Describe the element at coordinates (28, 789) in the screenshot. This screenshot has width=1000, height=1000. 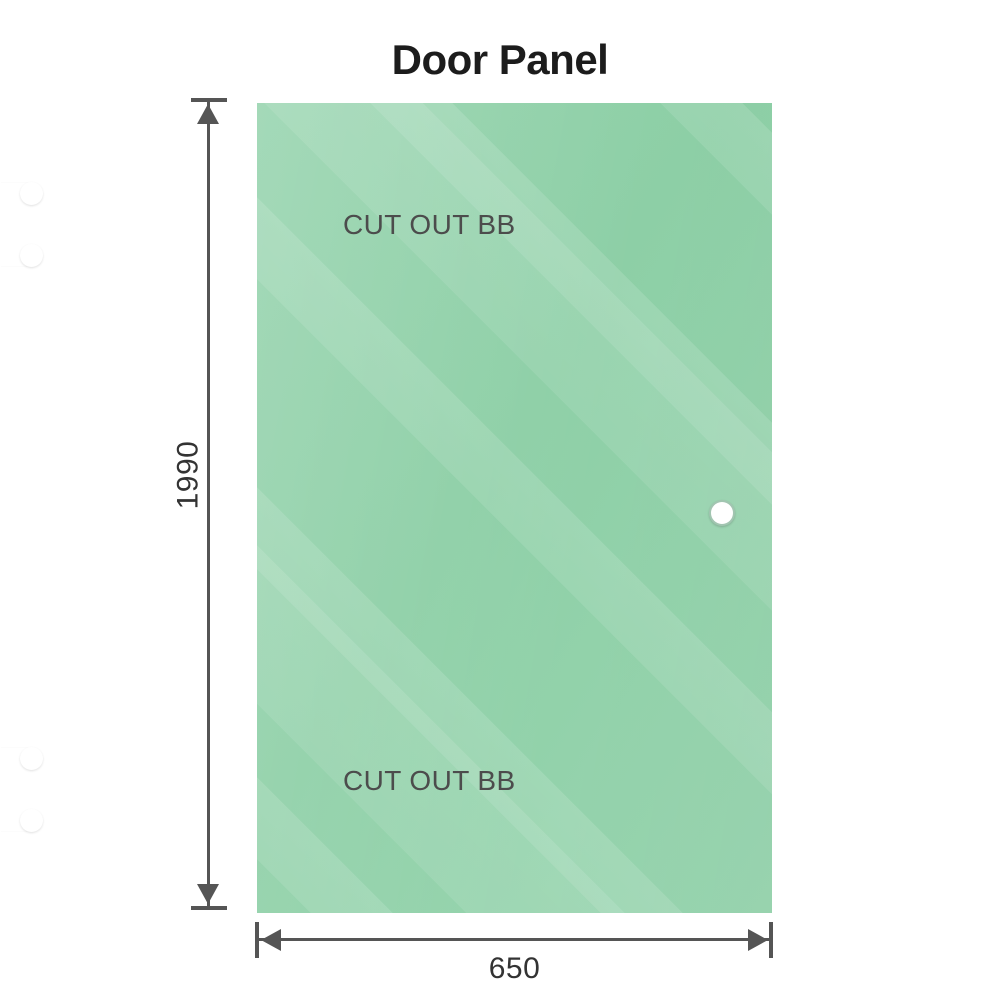
I see `cutout-lower-fill` at that location.